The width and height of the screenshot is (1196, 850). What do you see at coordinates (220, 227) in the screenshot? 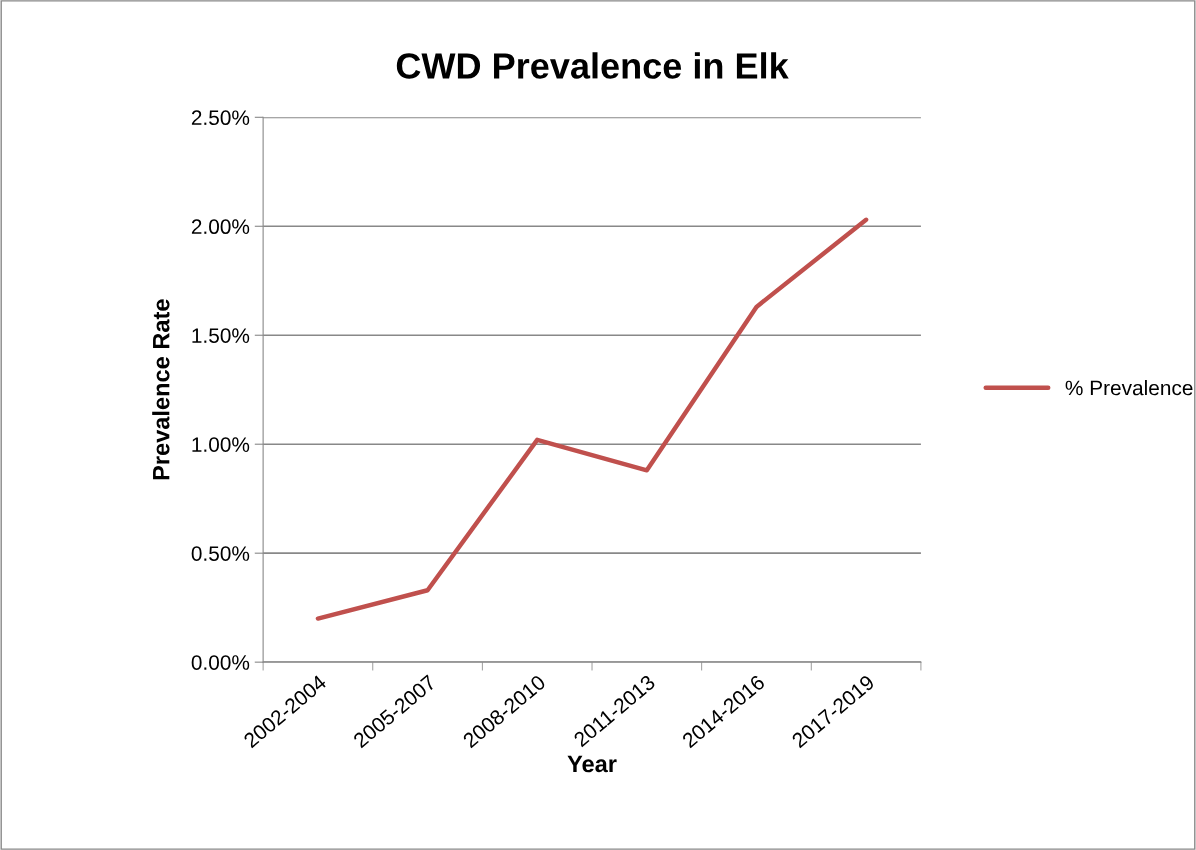
I see `y-tick-label: 2.00%` at bounding box center [220, 227].